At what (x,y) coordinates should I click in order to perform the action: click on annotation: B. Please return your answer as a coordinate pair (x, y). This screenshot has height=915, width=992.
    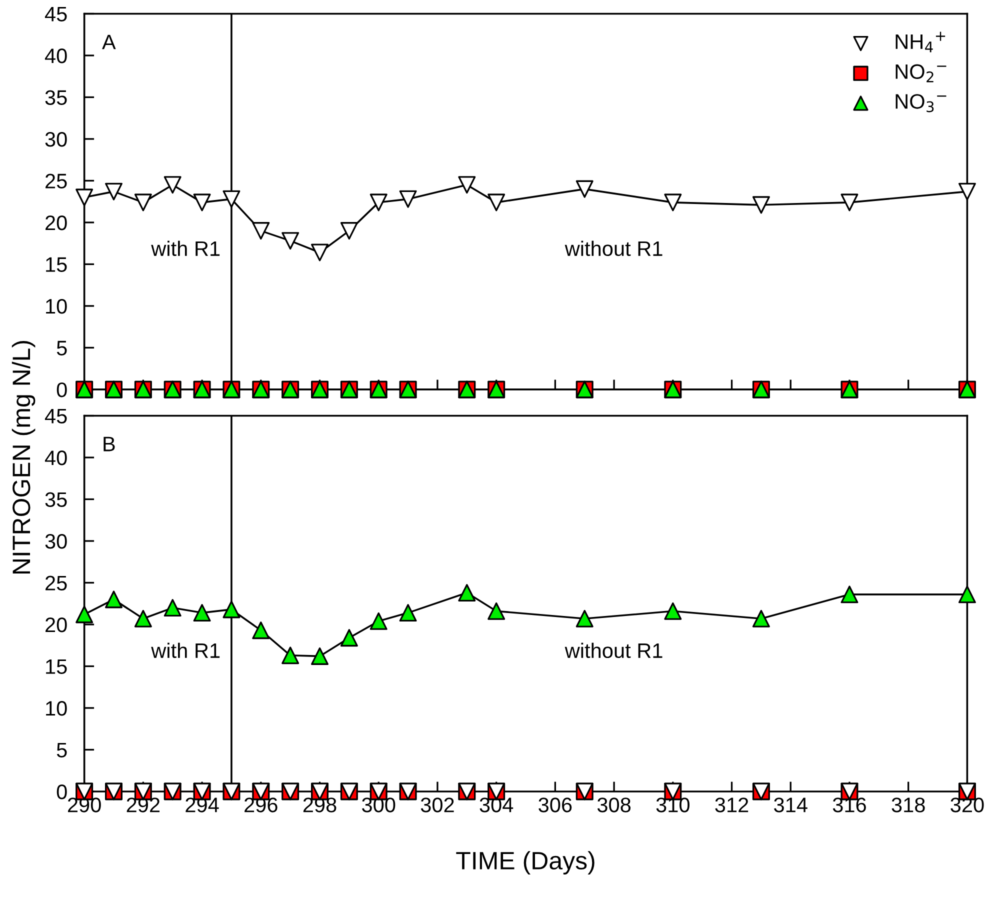
    Looking at the image, I should click on (109, 444).